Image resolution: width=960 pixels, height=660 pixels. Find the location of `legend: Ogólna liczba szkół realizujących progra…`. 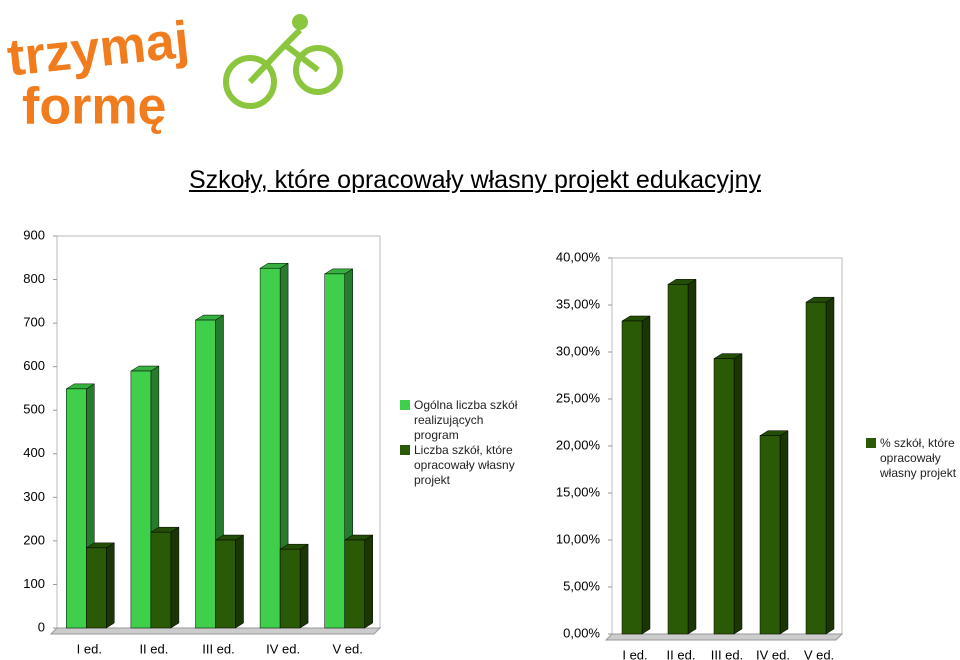

legend: Ogólna liczba szkół realizujących progra… is located at coordinates (460, 443).